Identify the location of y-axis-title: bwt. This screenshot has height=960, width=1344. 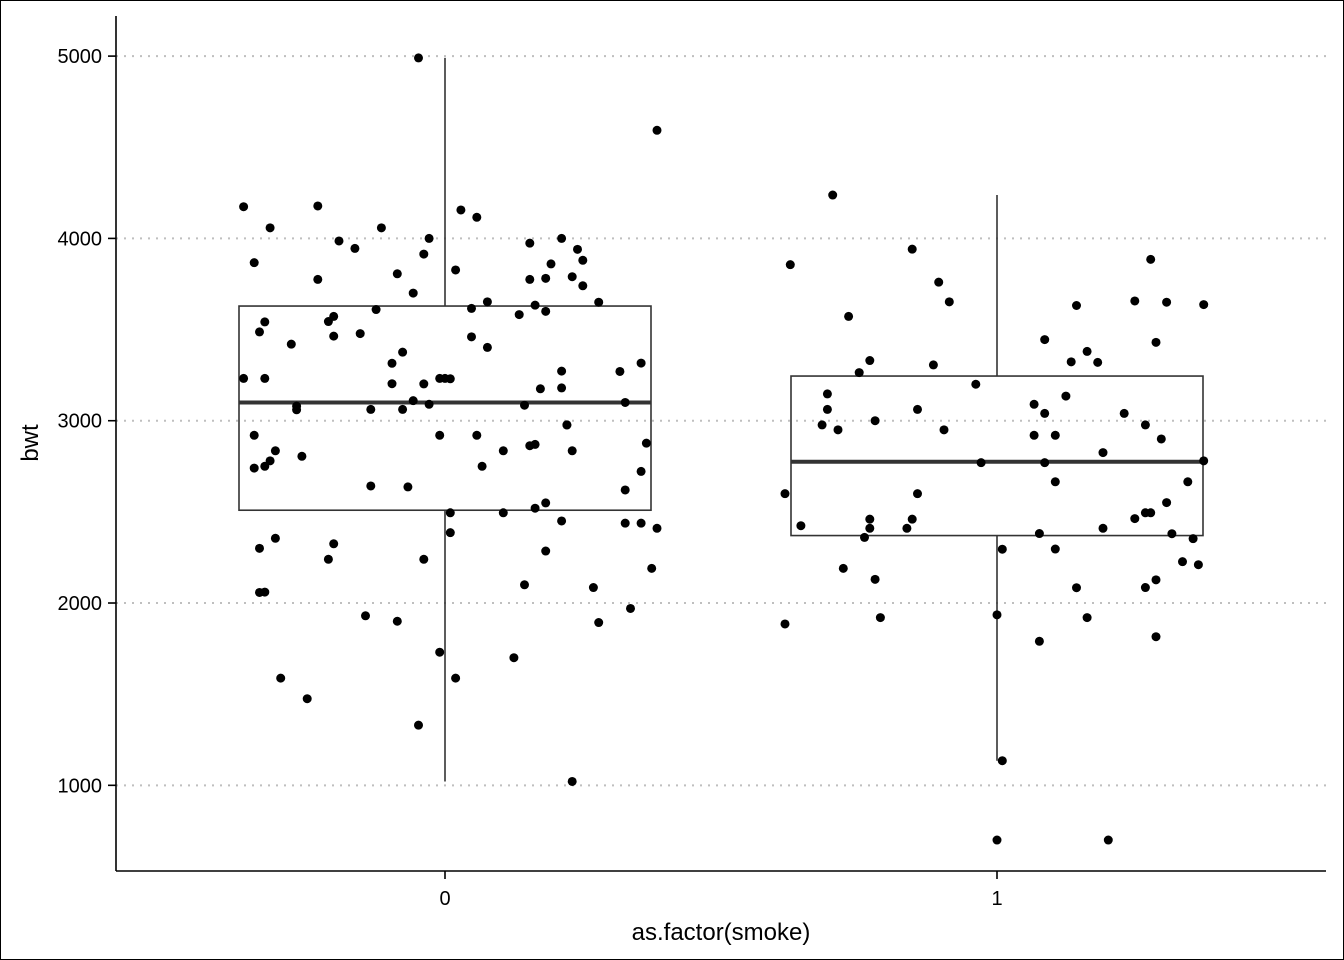
(30, 443).